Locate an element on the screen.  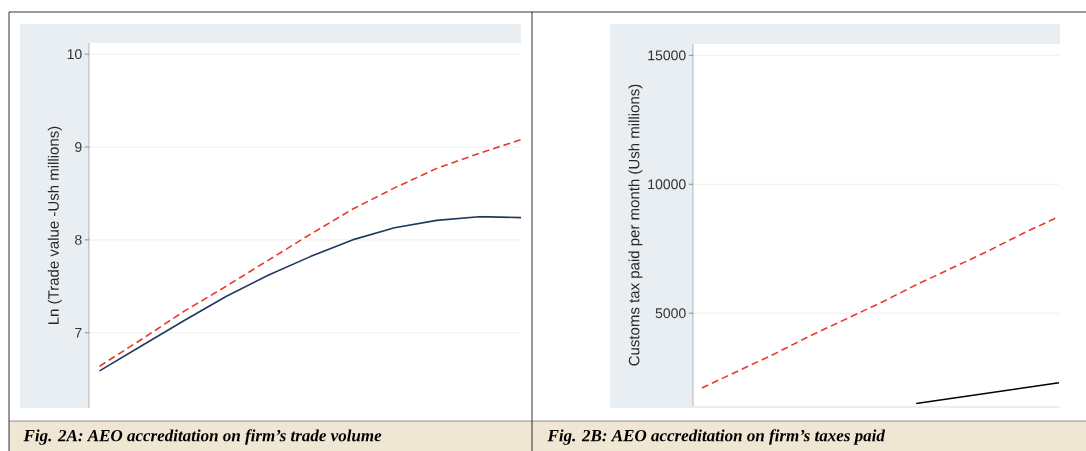
y-axis-title: Ln (Trade value -Ush millions) is located at coordinates (54, 225).